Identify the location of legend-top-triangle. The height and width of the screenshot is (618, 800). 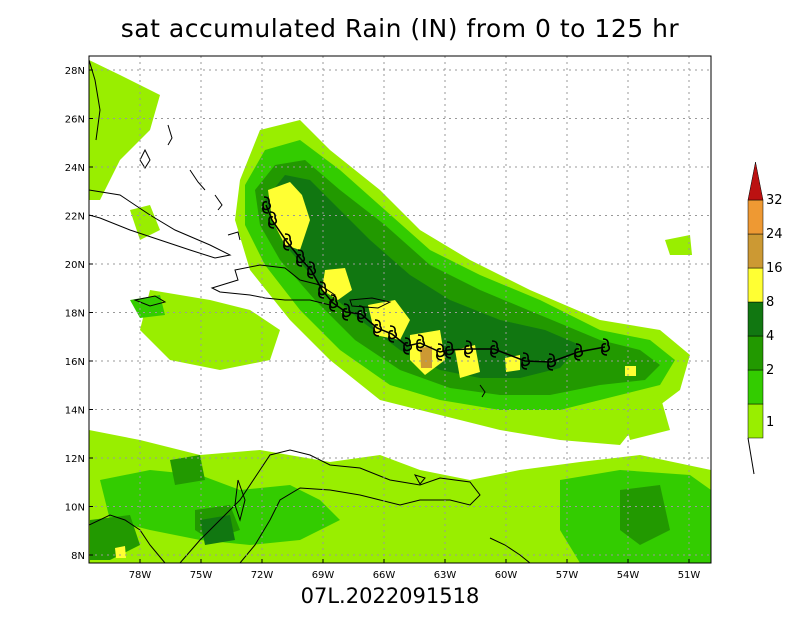
(755, 181).